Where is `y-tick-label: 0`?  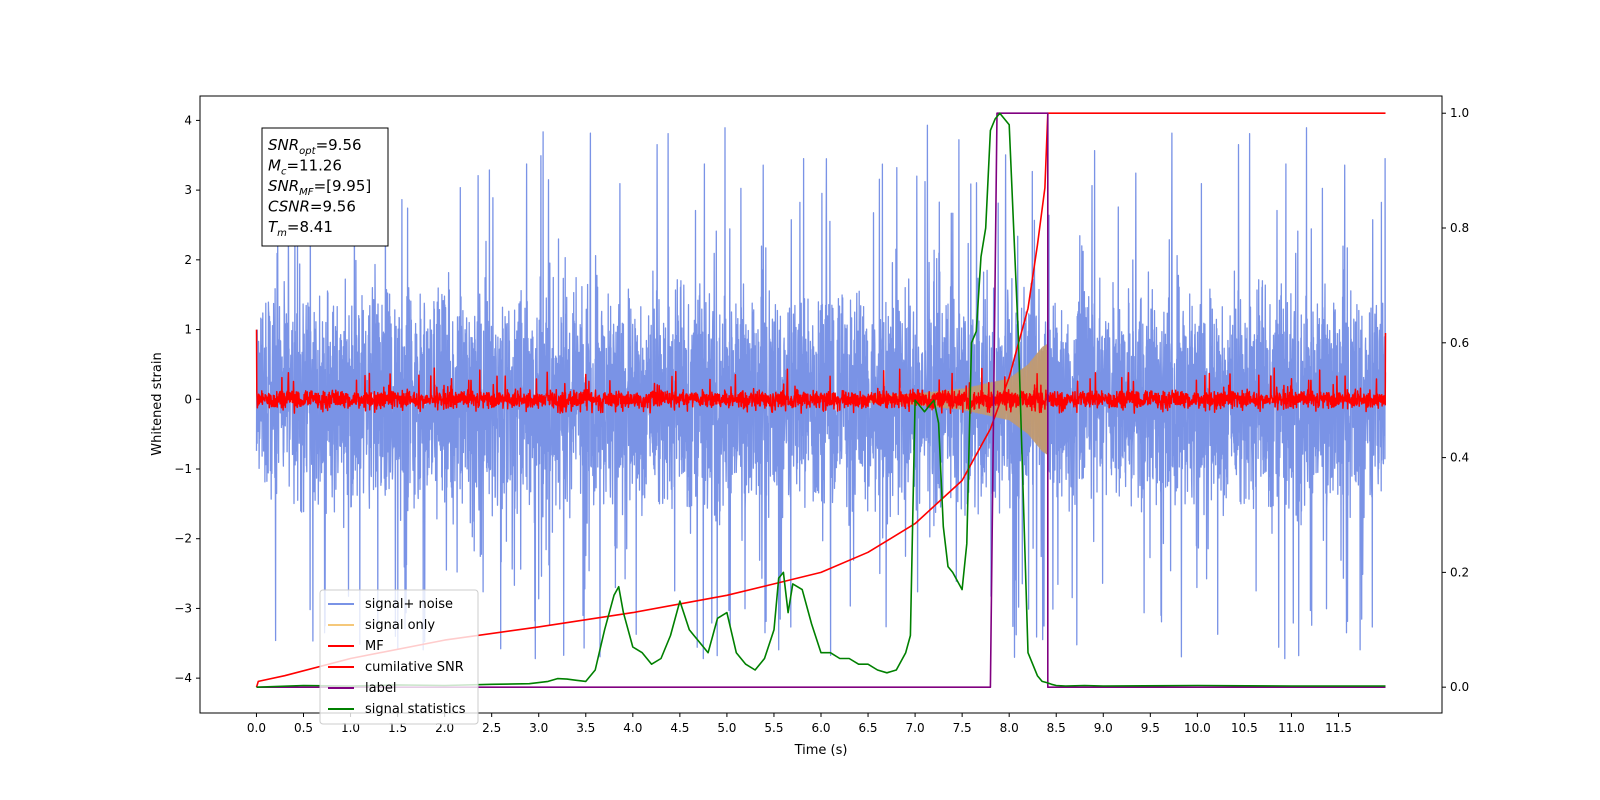
y-tick-label: 0 is located at coordinates (188, 399).